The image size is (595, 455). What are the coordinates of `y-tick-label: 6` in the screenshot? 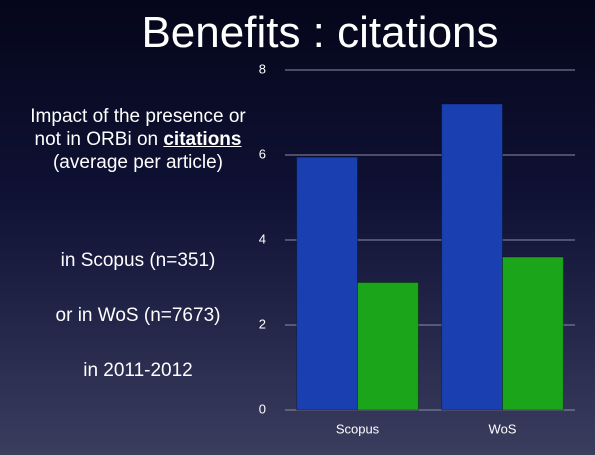 It's located at (262, 153).